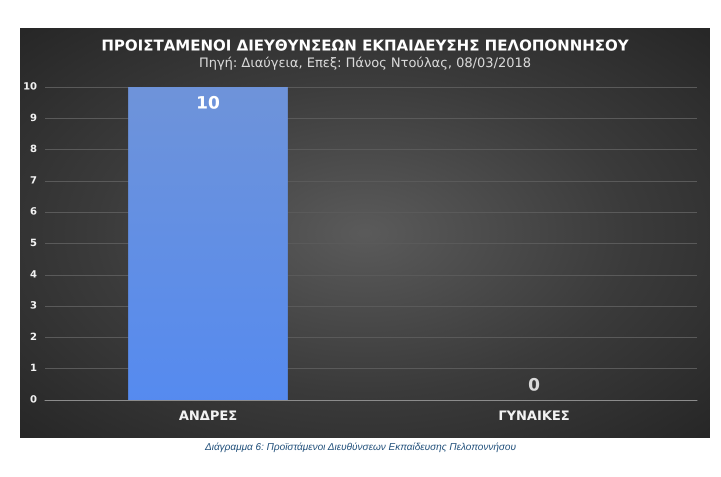 This screenshot has height=477, width=721. I want to click on y-tick-label: 6, so click(34, 212).